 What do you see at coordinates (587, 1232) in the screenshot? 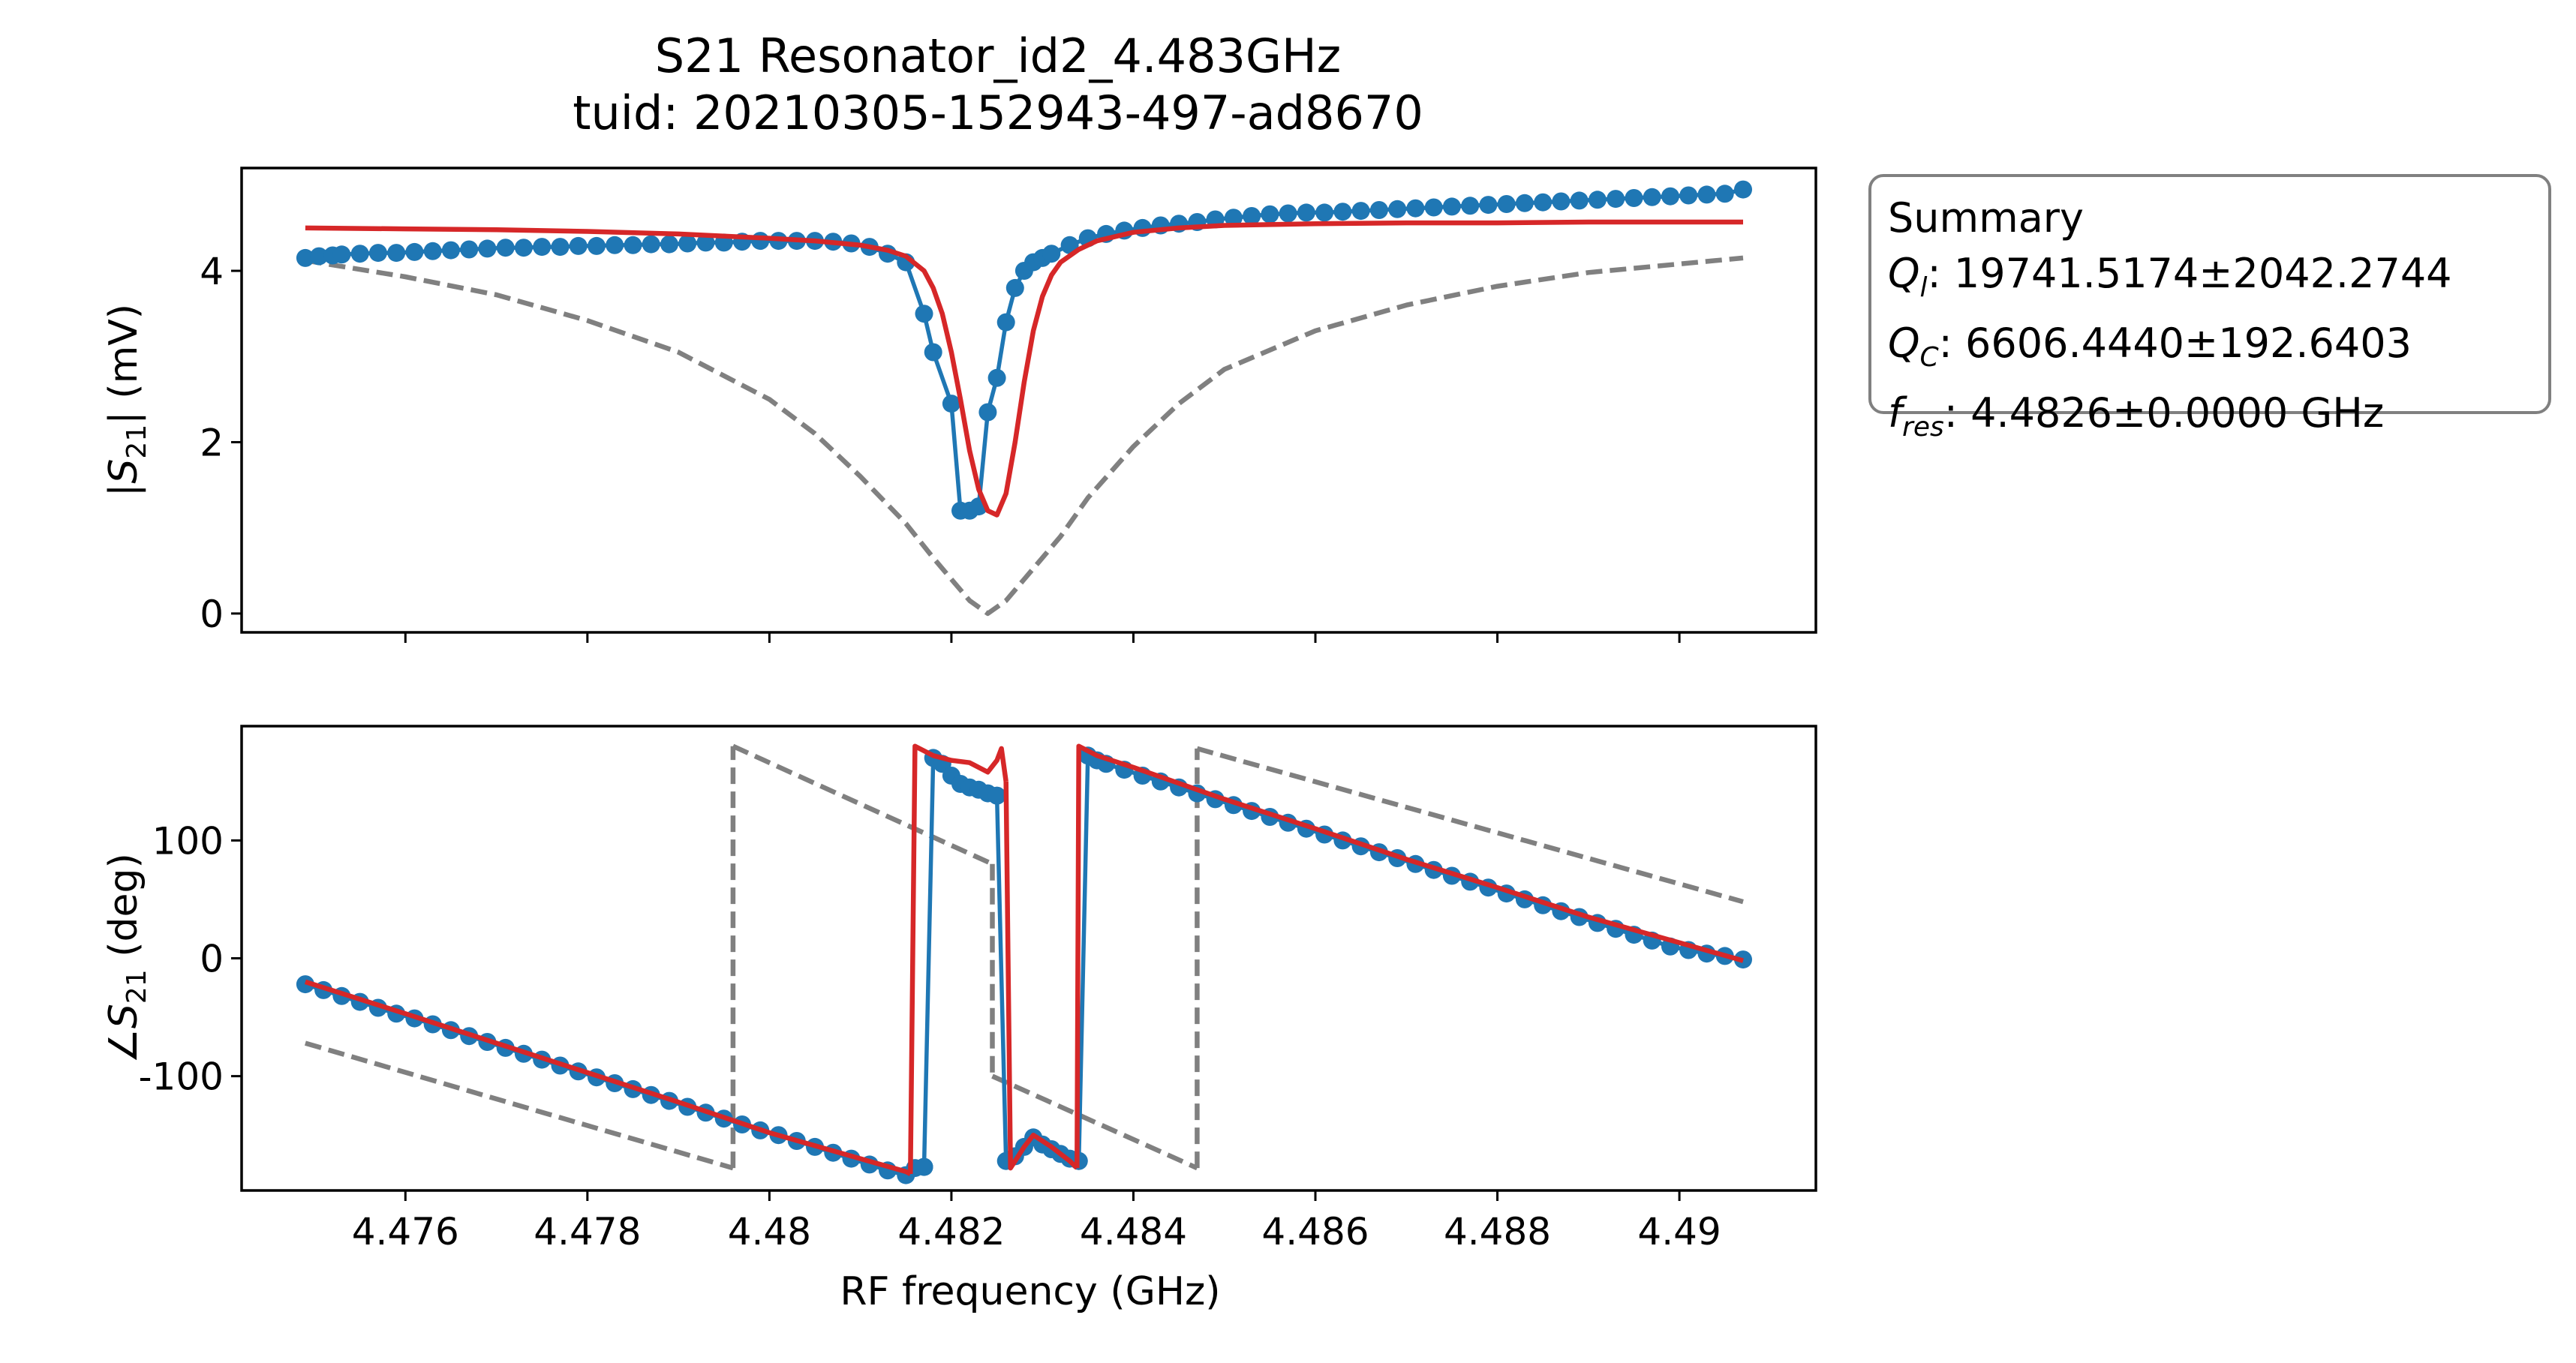
I see `x-tick-label: 4.478` at bounding box center [587, 1232].